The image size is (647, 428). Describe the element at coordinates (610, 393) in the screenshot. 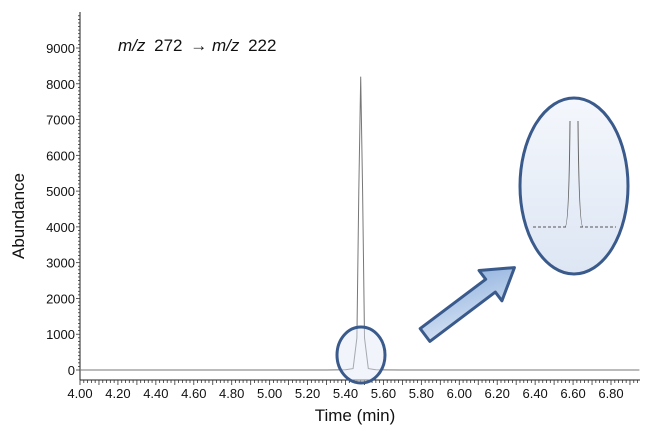

I see `x-tick-label: 6.80` at that location.